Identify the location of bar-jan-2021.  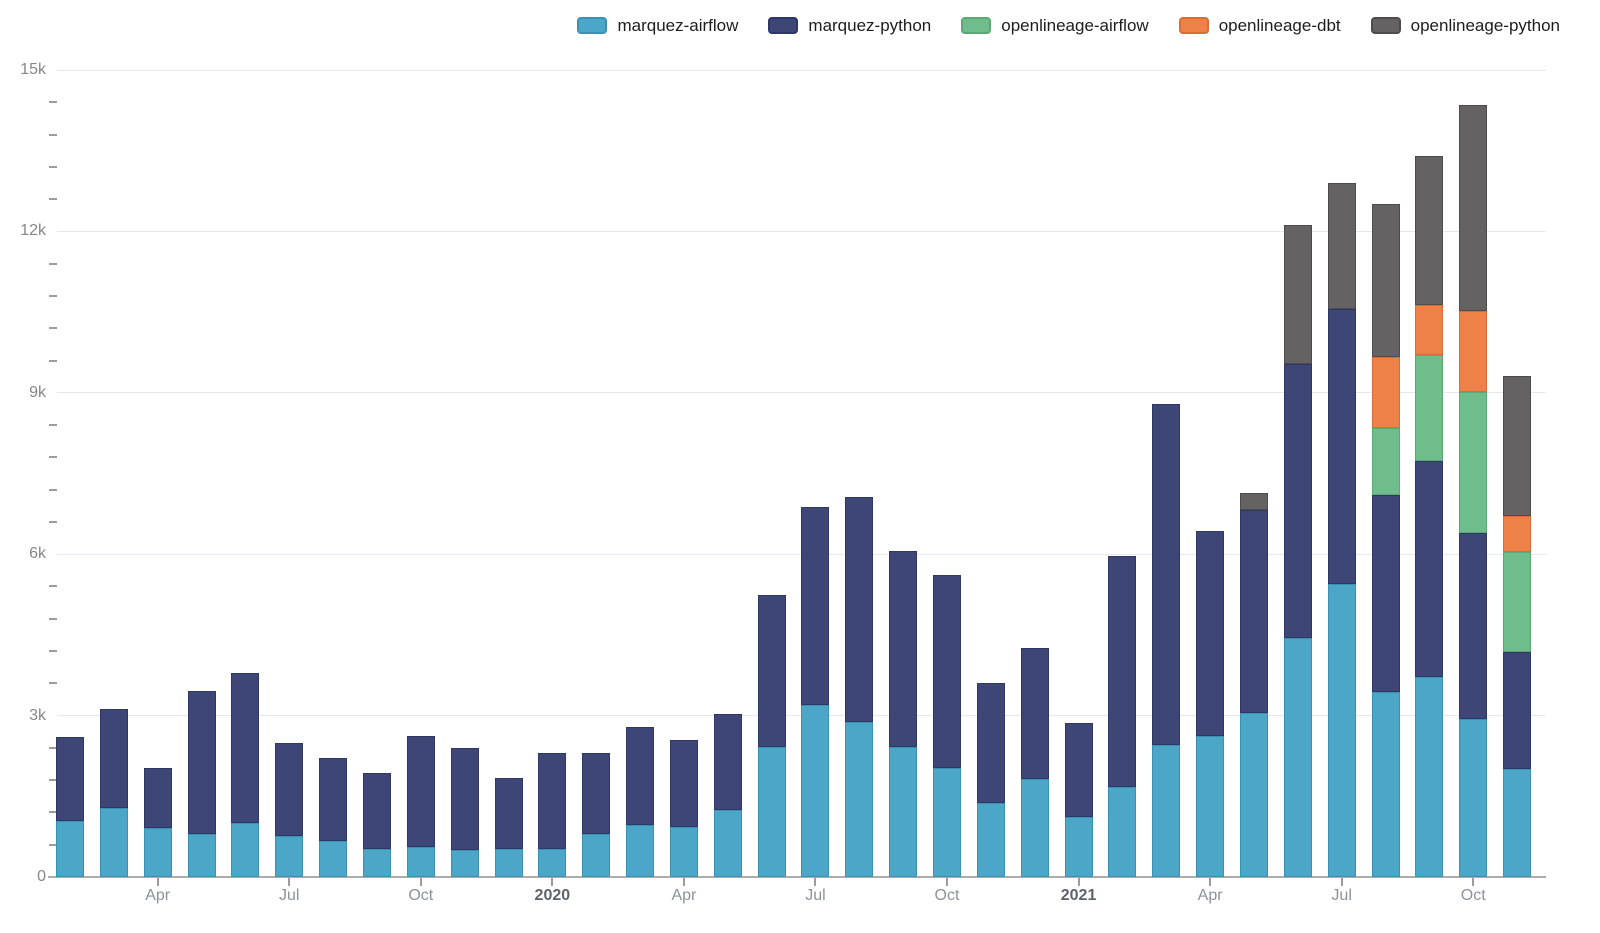
(1078, 438).